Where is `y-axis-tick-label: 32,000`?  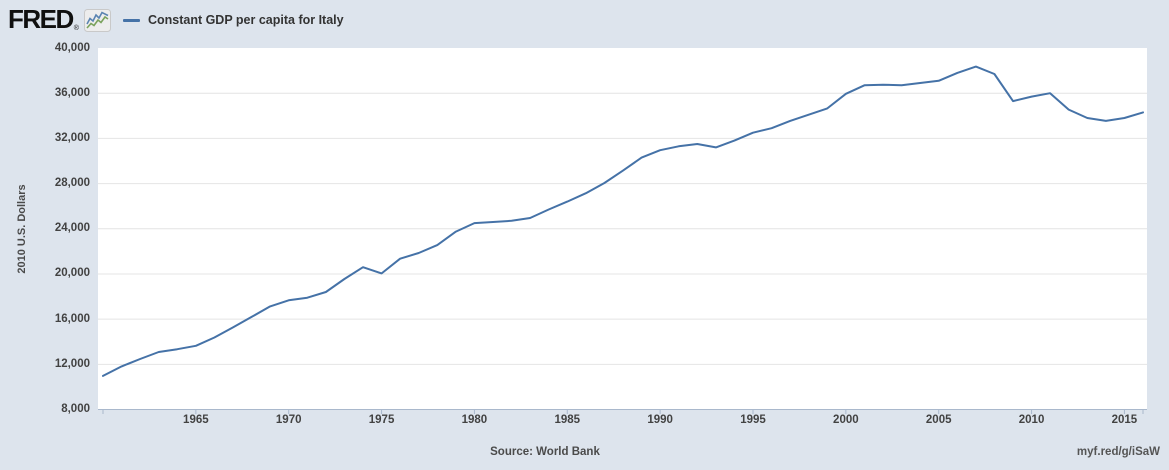 y-axis-tick-label: 32,000 is located at coordinates (72, 137).